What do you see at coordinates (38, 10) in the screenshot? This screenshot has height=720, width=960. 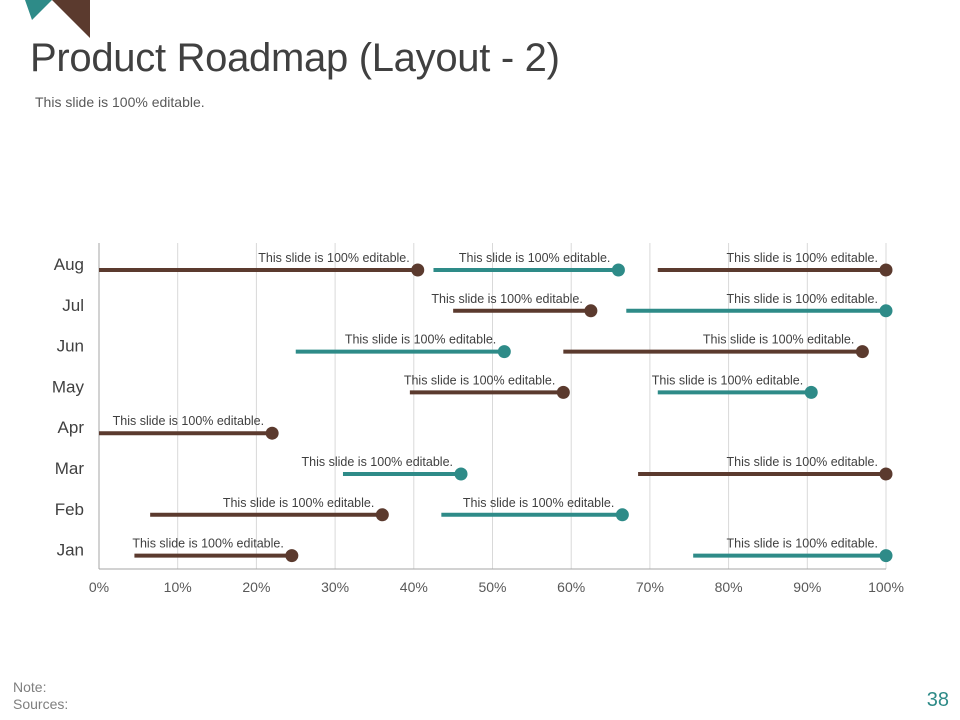 I see `corner-teal-ribbon` at bounding box center [38, 10].